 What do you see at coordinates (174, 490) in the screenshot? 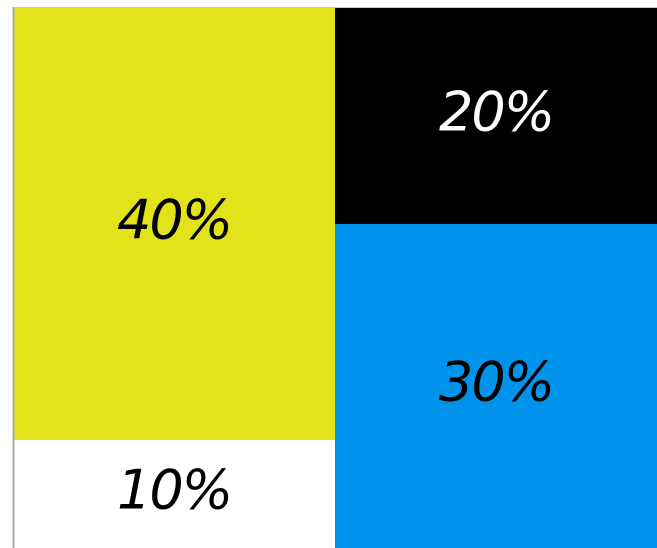
I see `tile-label-10: 10%` at bounding box center [174, 490].